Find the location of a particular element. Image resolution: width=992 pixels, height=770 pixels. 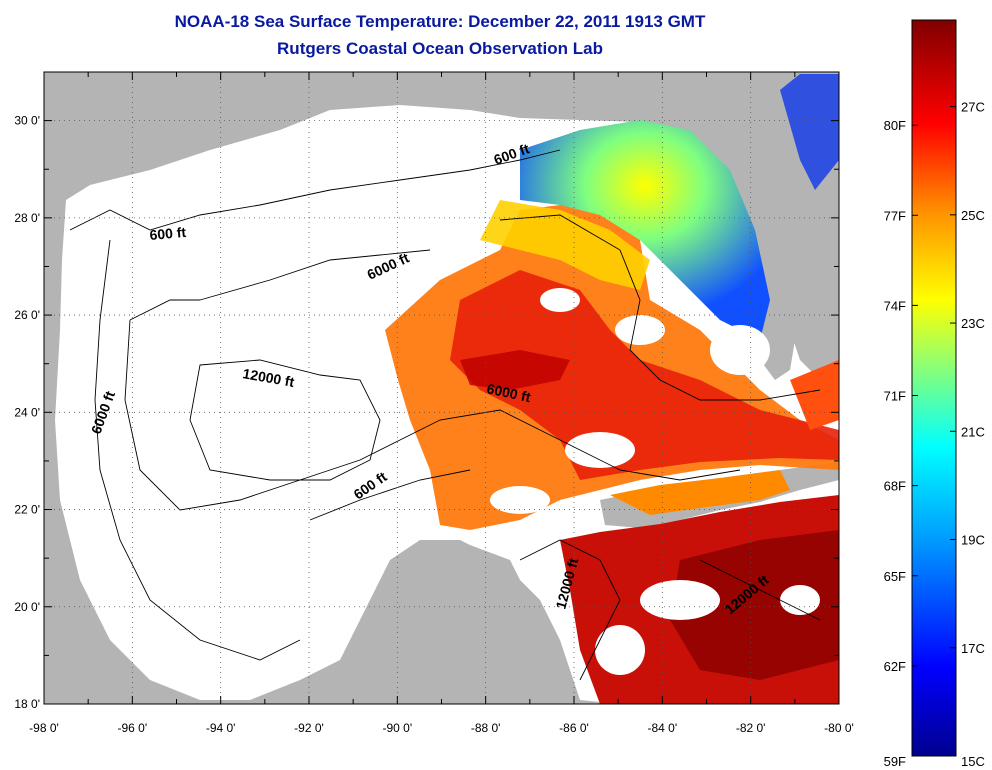

x-tick-label: -80 0' is located at coordinates (839, 728).